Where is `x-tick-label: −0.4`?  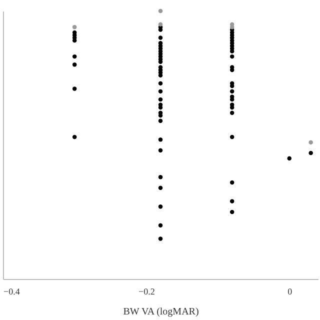 x-tick-label: −0.4 is located at coordinates (12, 291).